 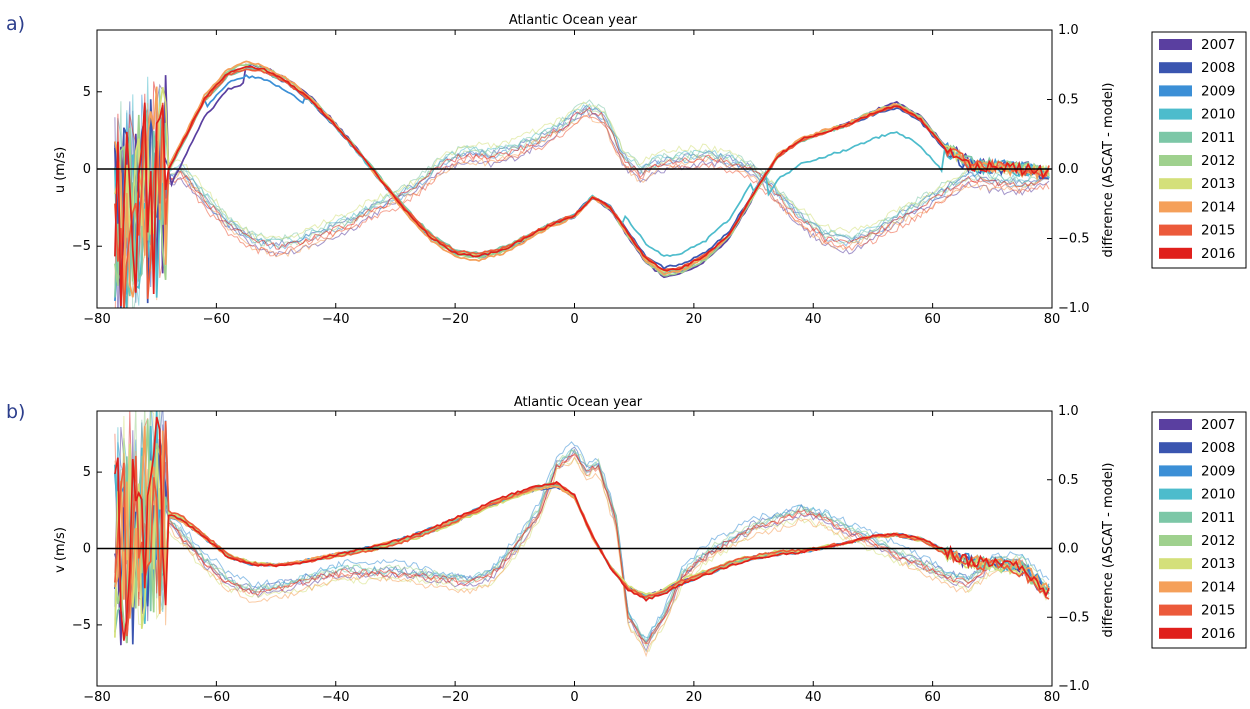 What do you see at coordinates (1175, 137) in the screenshot?
I see `legend-swatch-2011` at bounding box center [1175, 137].